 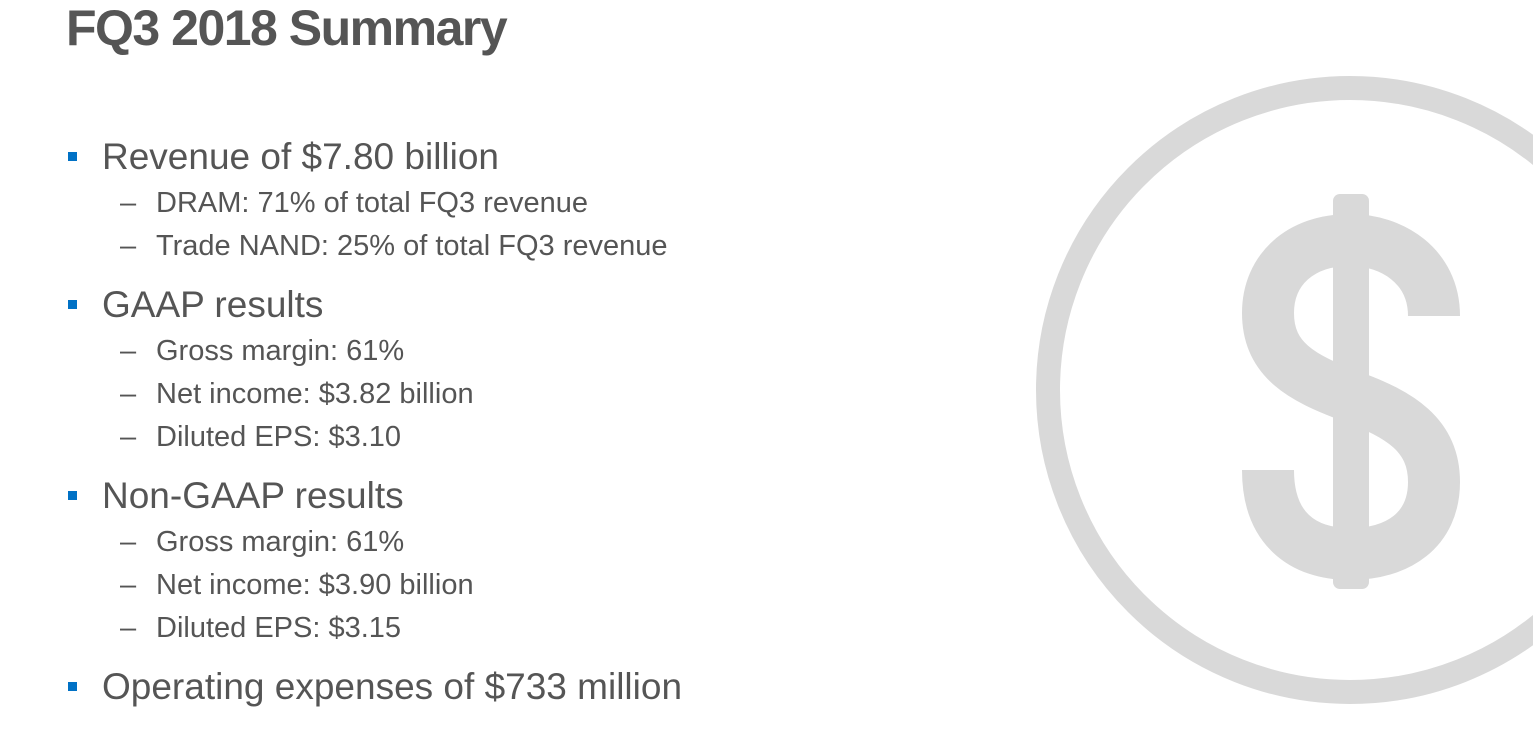 I want to click on sub-bullet-label: Trade NAND: 25% of total FQ3 revenue, so click(x=412, y=246).